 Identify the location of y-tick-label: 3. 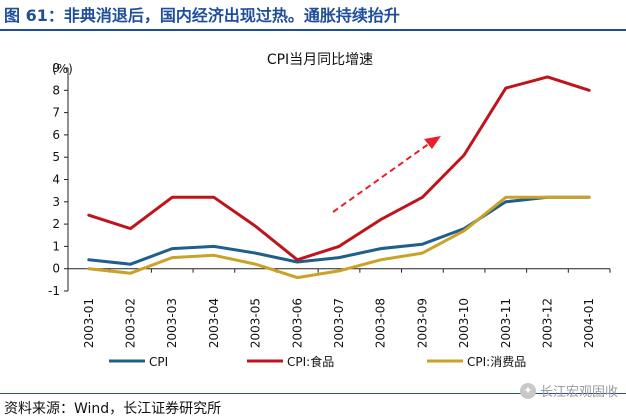
(56, 202).